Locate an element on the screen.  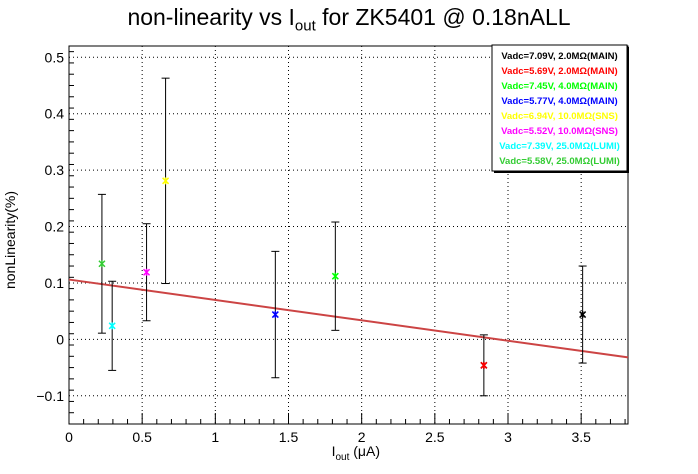
y-tick-label: 0 is located at coordinates (60, 339).